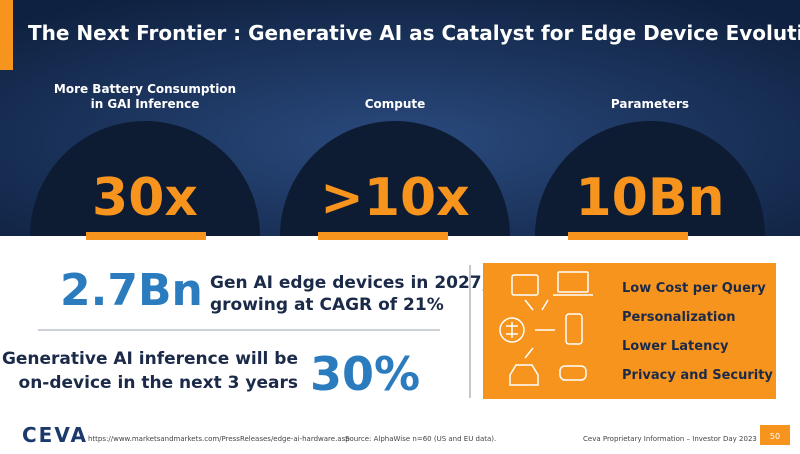 Image resolution: width=800 pixels, height=454 pixels. Describe the element at coordinates (387, 236) in the screenshot. I see `orange-bars` at that location.